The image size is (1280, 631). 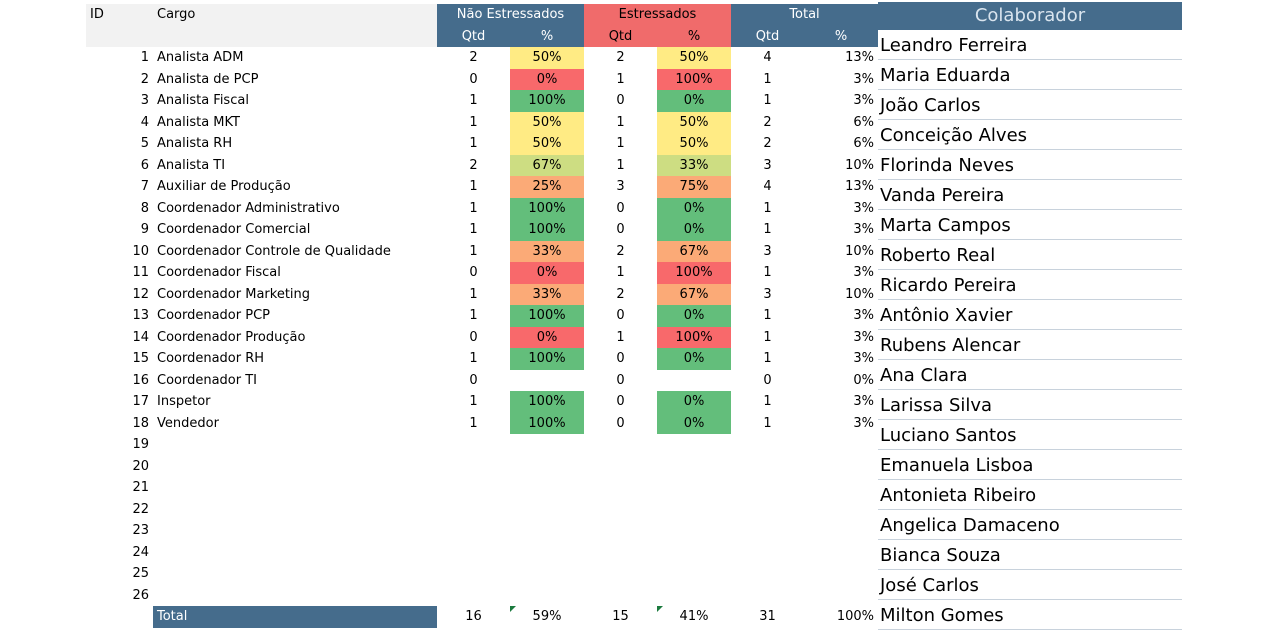 What do you see at coordinates (694, 165) in the screenshot?
I see `est-pct-cell: 33%` at bounding box center [694, 165].